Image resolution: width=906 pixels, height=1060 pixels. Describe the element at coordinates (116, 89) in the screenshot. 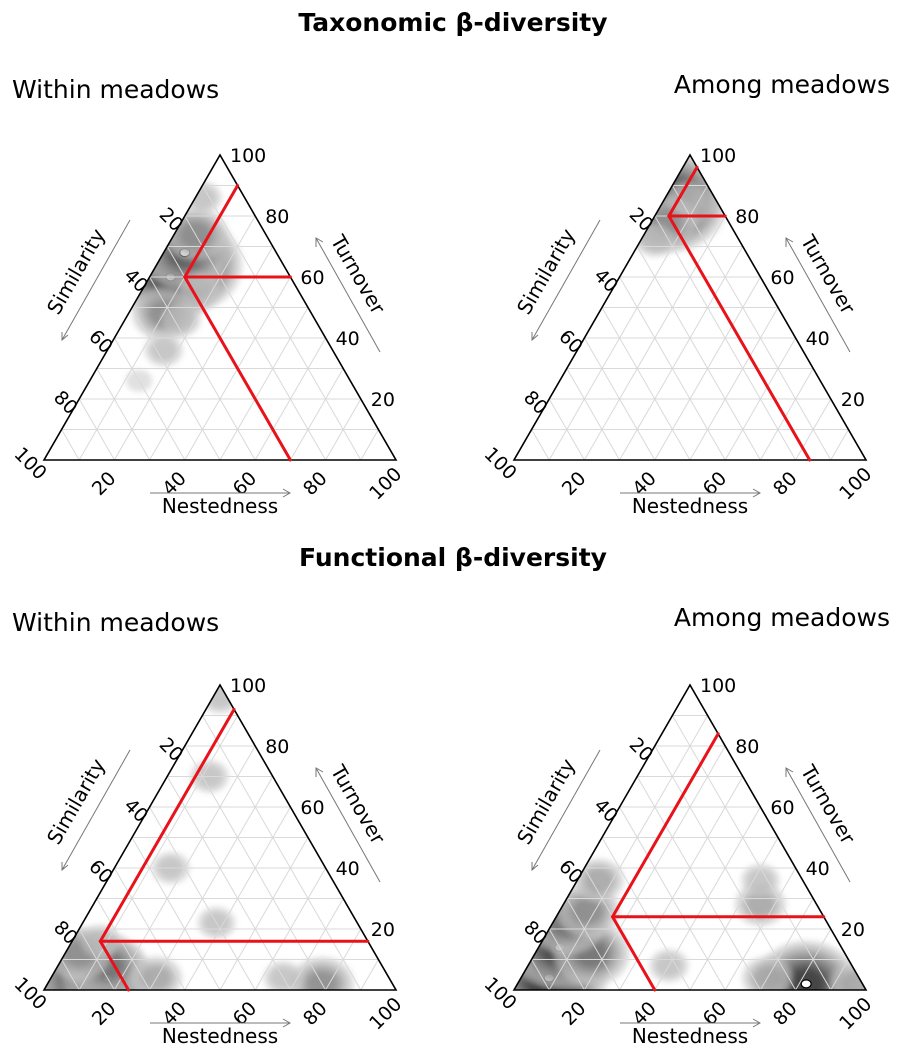

I see `taxonomic-within-label: Within meadows` at that location.